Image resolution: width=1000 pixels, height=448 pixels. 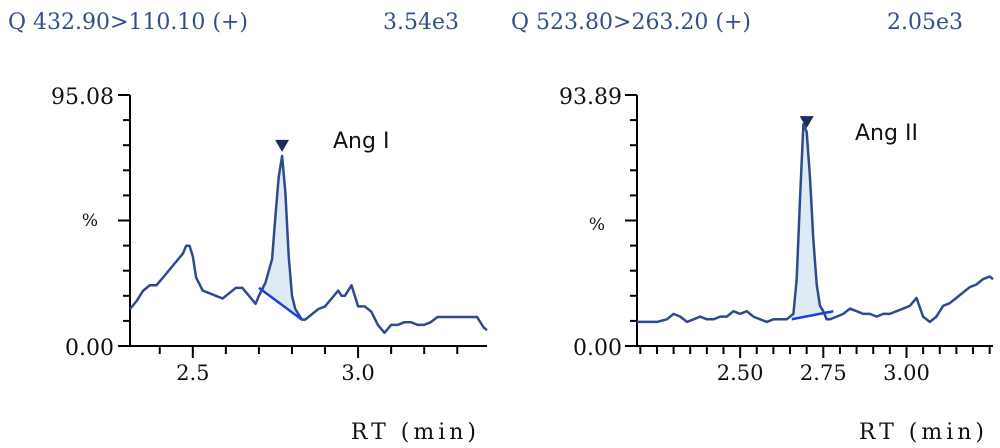 I want to click on x-tick-label: 2.50, so click(x=740, y=373).